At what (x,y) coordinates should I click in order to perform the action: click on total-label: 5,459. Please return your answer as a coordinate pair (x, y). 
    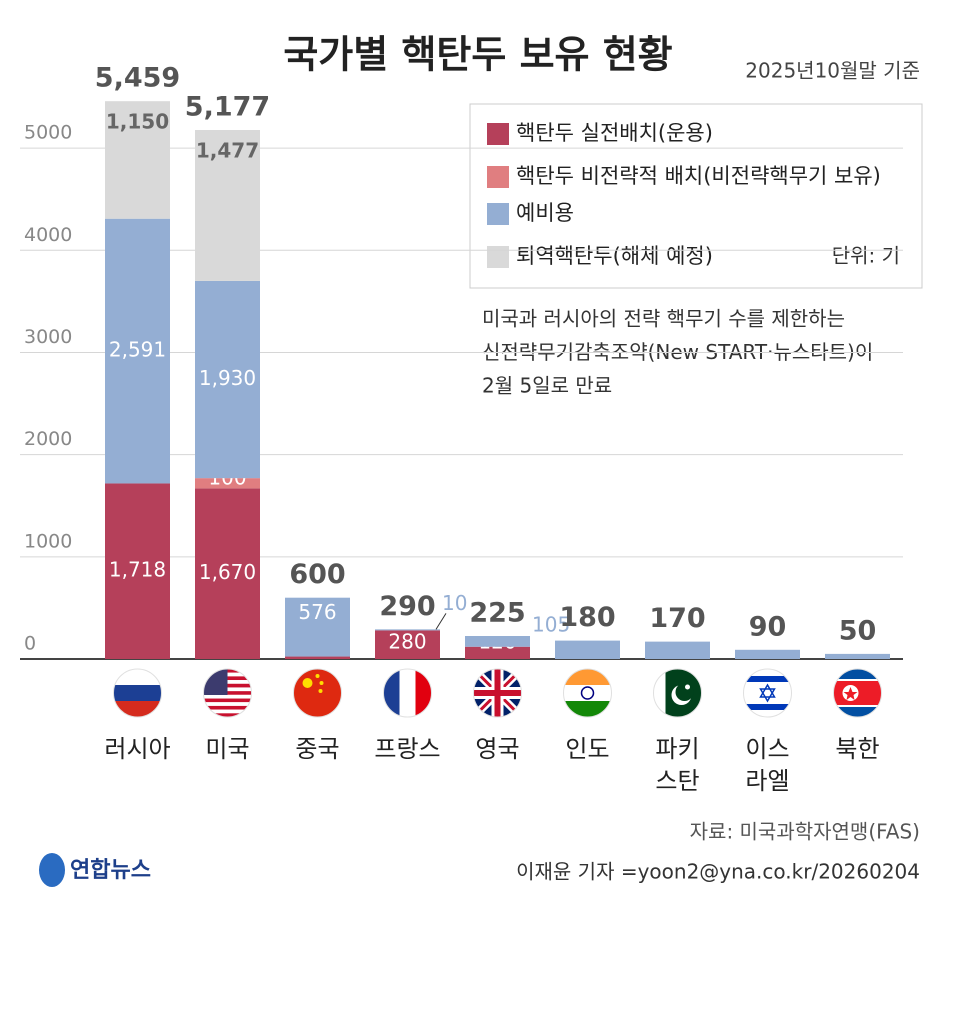
    Looking at the image, I should click on (137, 78).